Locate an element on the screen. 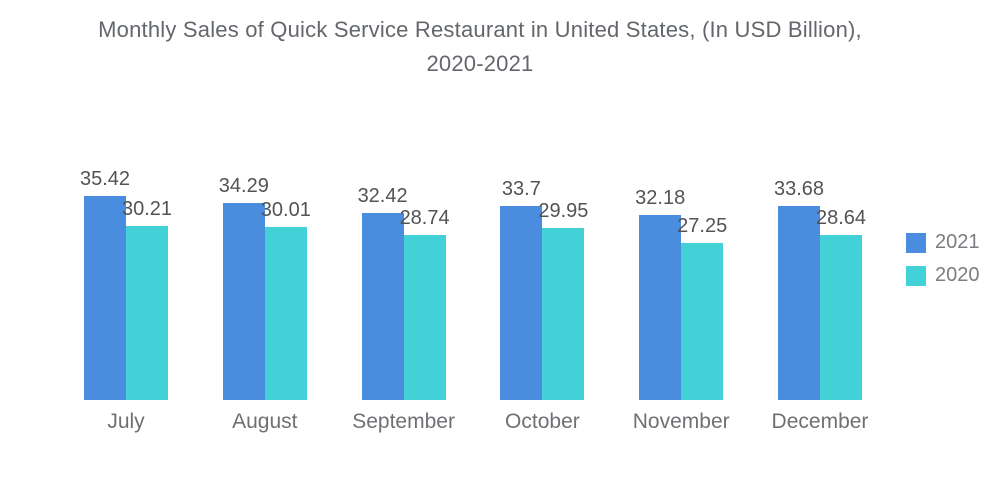  bar-group-july: 35.42 30.21 July is located at coordinates (126, 296).